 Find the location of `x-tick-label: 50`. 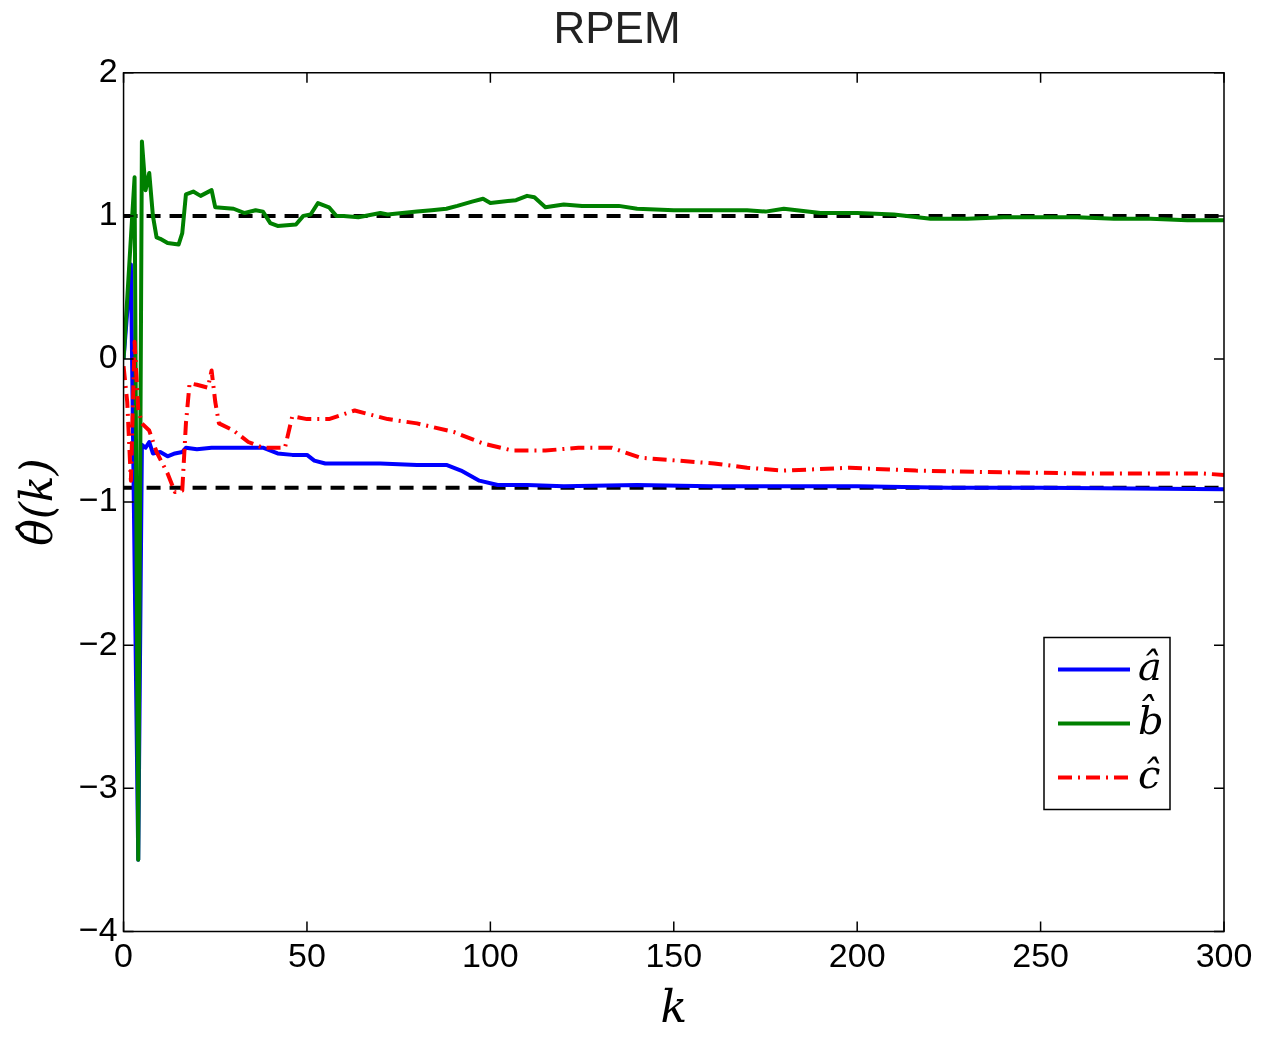

x-tick-label: 50 is located at coordinates (307, 955).